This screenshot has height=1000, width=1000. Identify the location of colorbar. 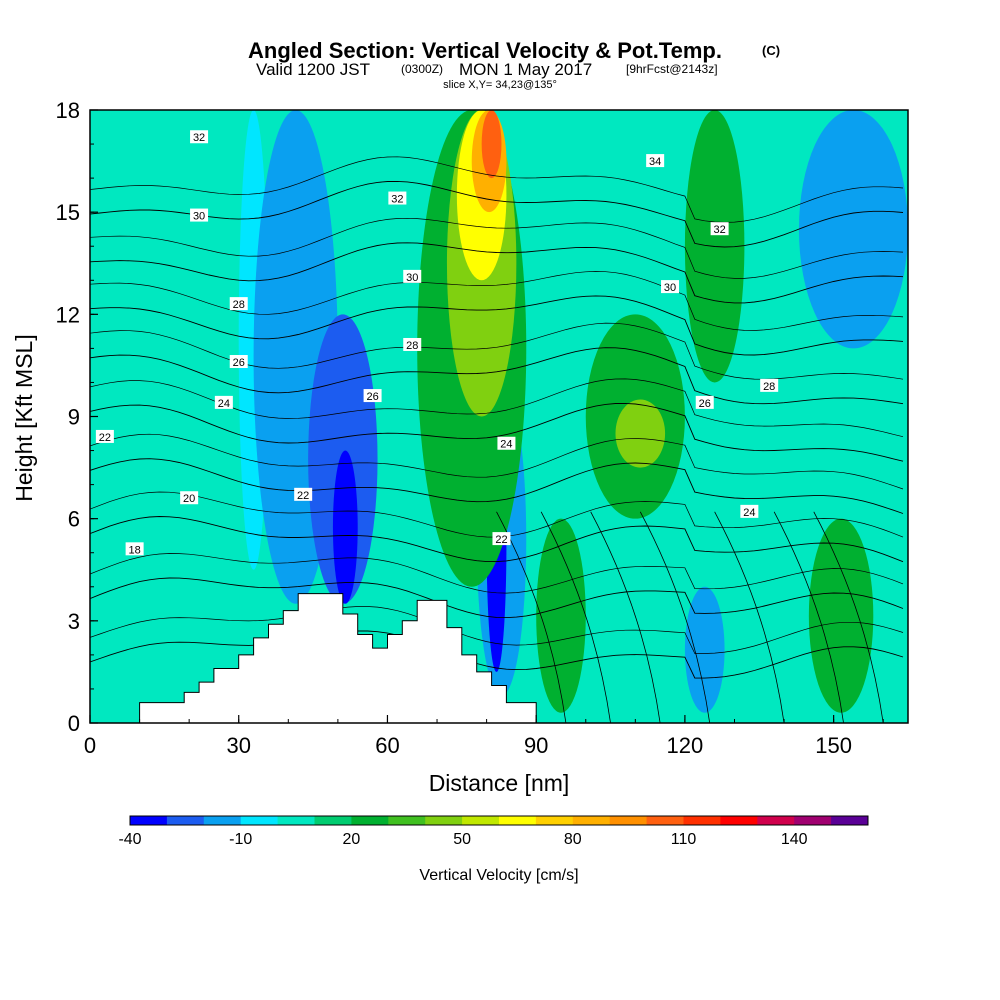
(499, 820).